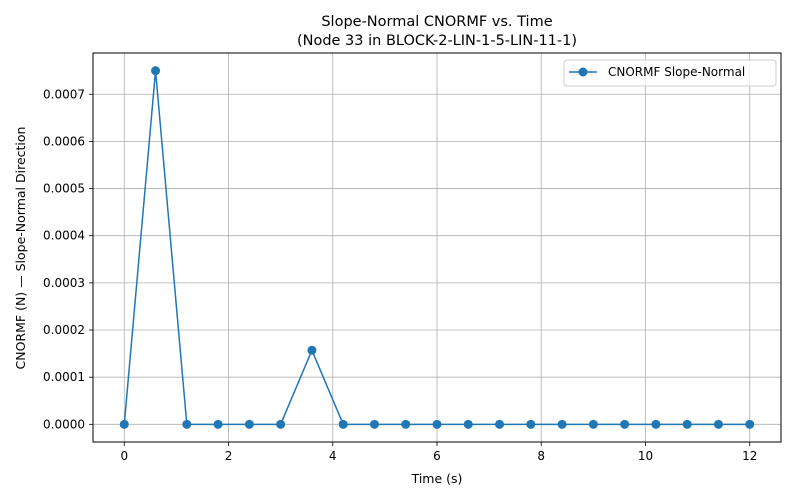 The height and width of the screenshot is (500, 800). What do you see at coordinates (229, 456) in the screenshot?
I see `x-tick-label: 2` at bounding box center [229, 456].